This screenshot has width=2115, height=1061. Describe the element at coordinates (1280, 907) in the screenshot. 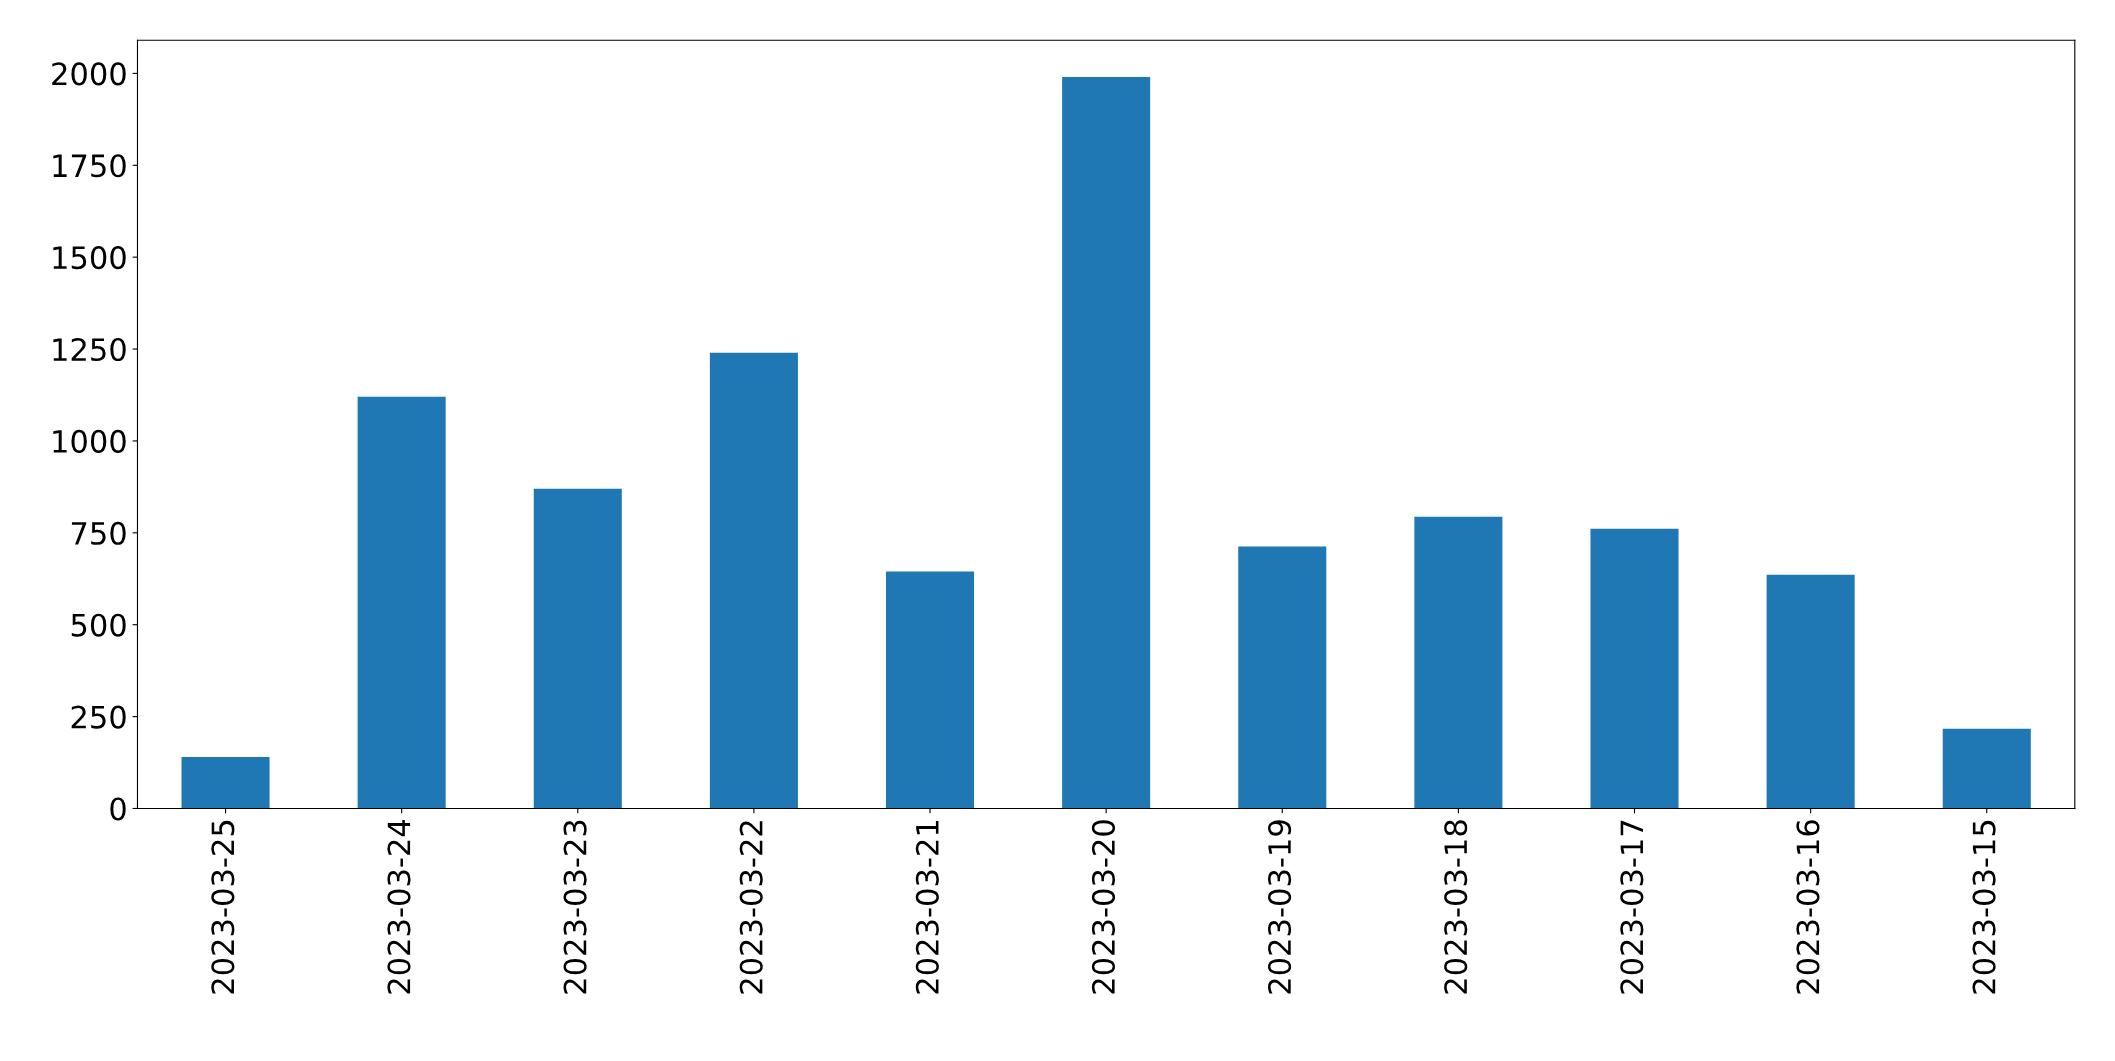

I see `x-tick-label: 2023-03-19` at that location.